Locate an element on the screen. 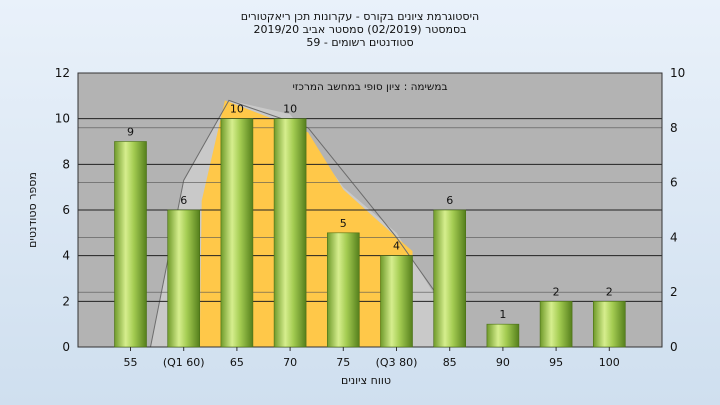  x-tick-label: (Q3 80) is located at coordinates (397, 362).